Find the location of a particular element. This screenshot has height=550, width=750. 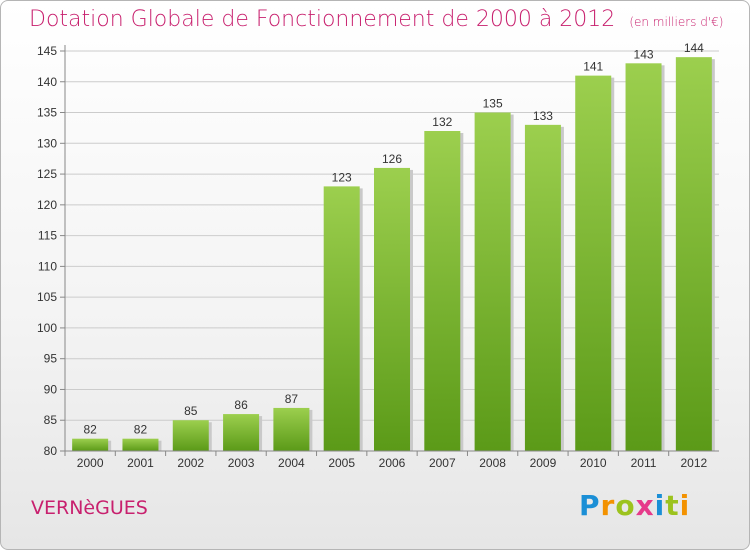

data-label: 143 is located at coordinates (644, 54).